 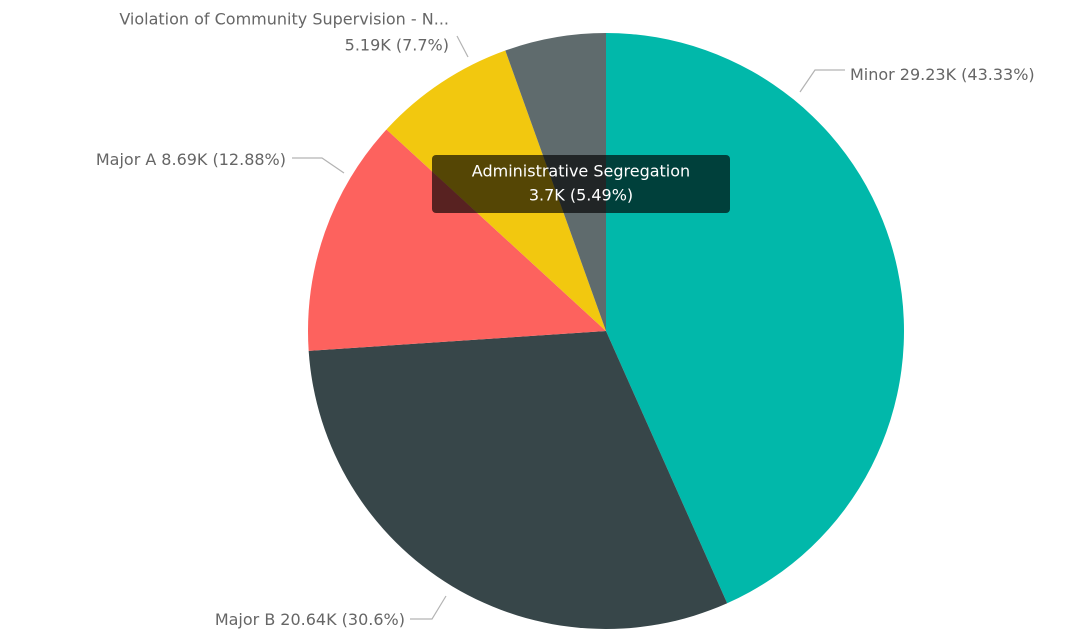 I want to click on slice-label: Major A 8.69K (12.88%), so click(x=191, y=159).